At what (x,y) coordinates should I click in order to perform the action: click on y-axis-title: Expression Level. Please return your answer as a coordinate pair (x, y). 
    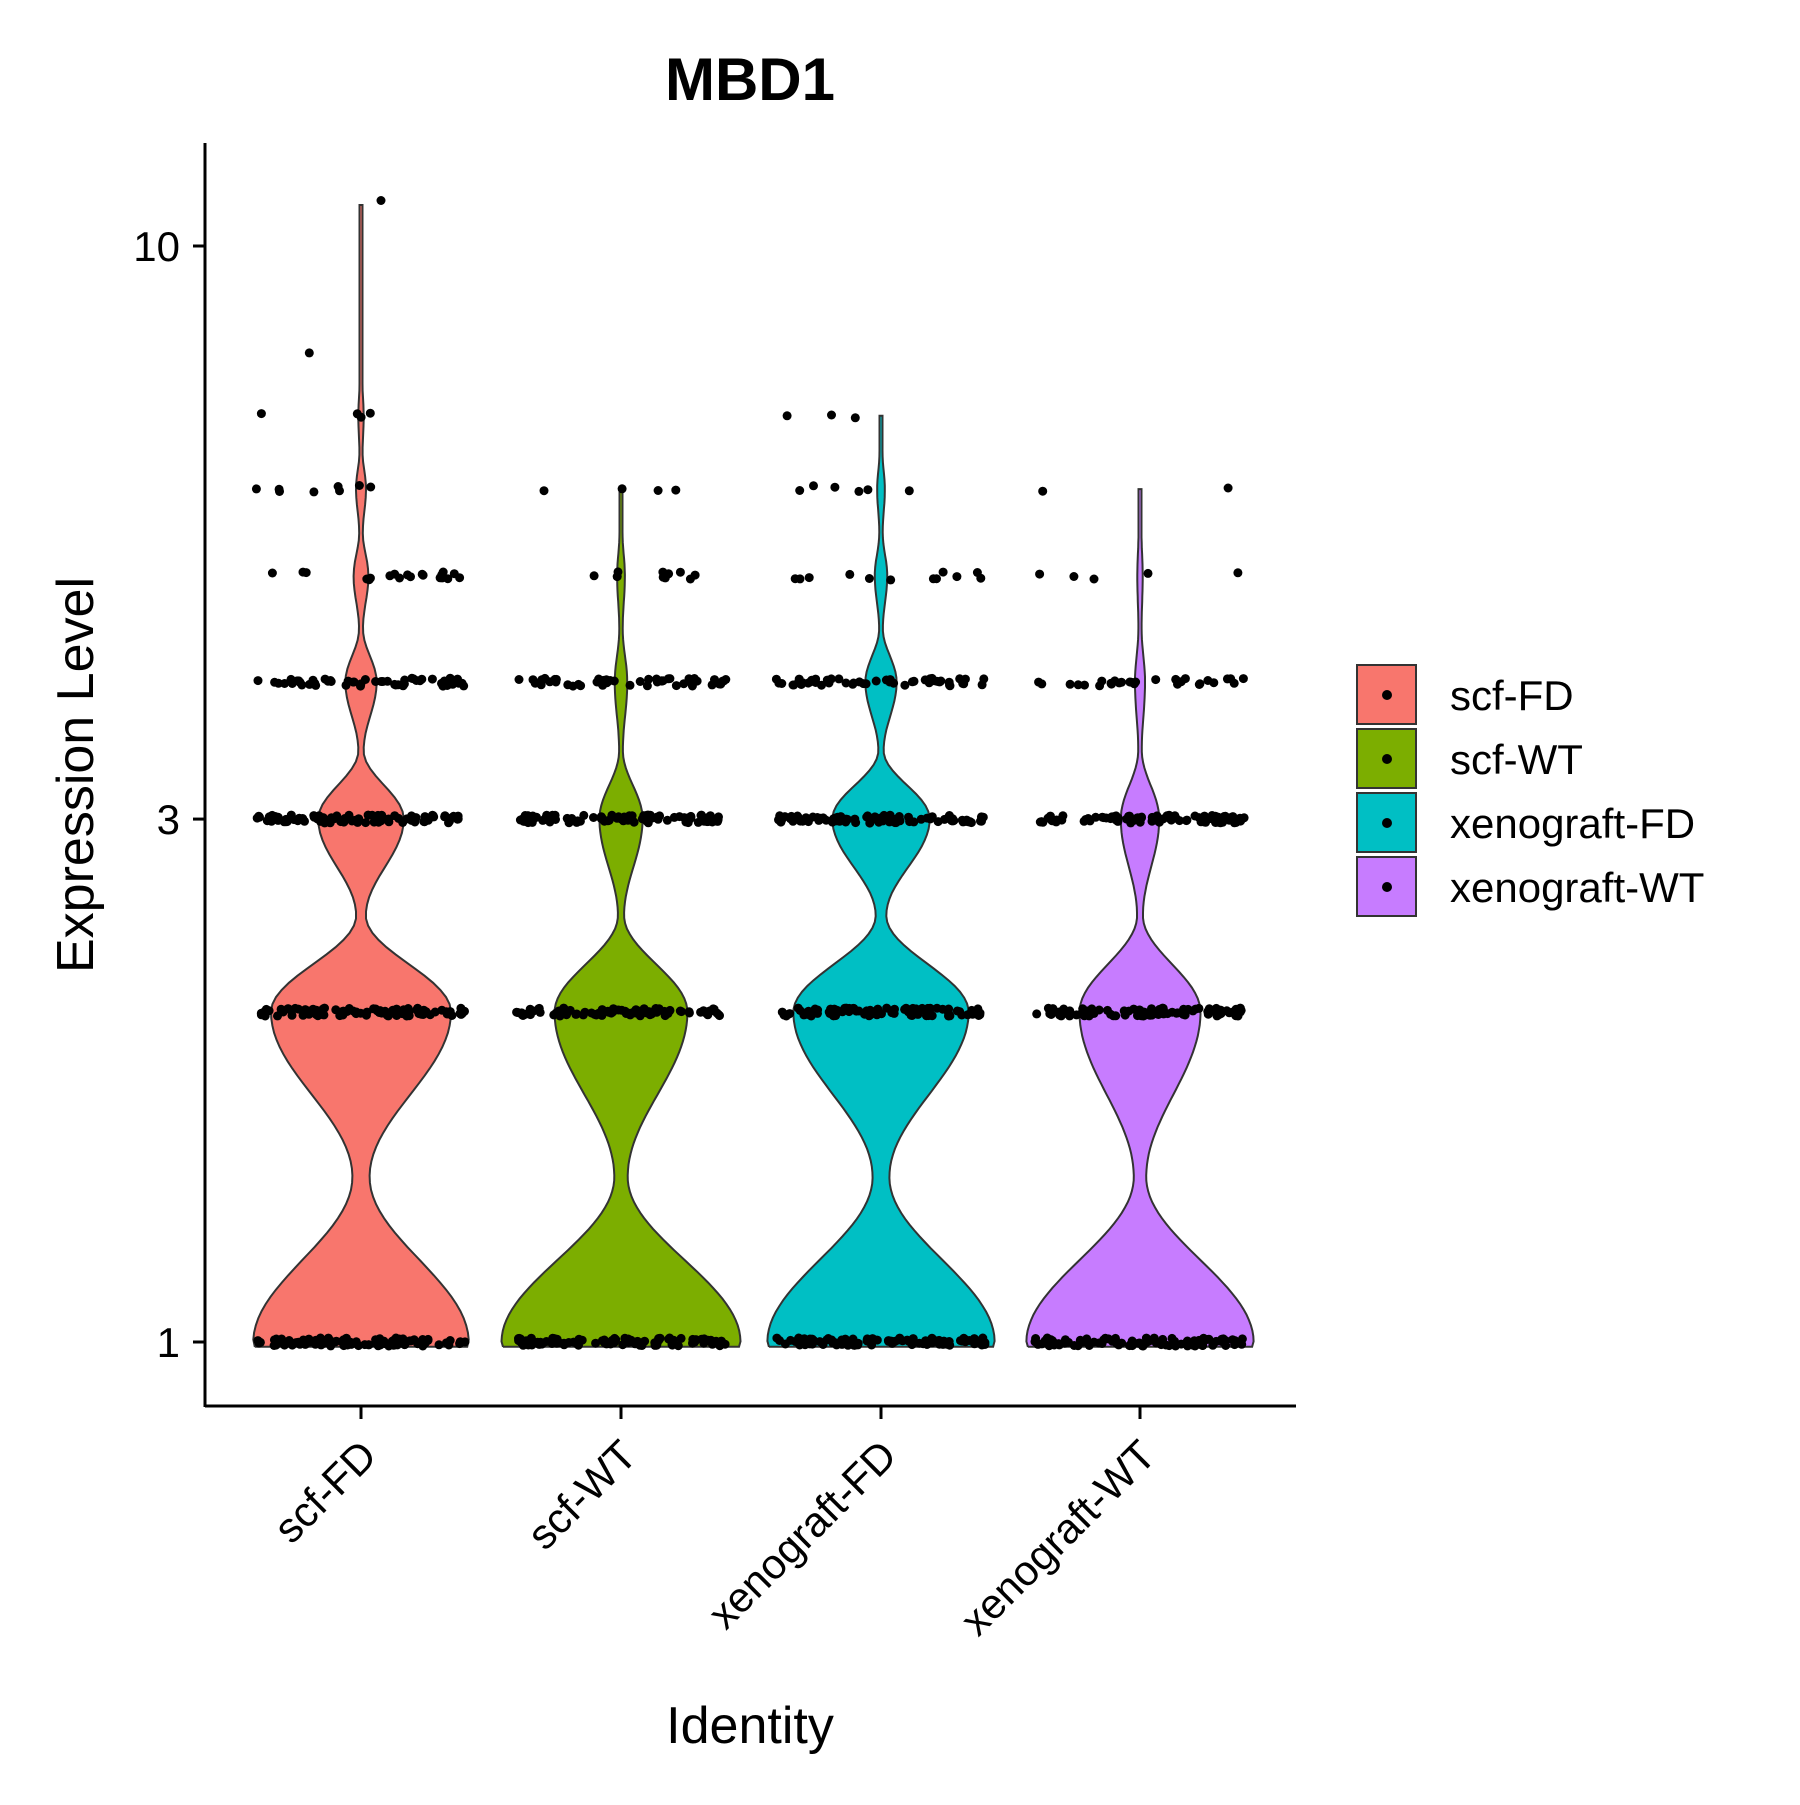
    Looking at the image, I should click on (76, 775).